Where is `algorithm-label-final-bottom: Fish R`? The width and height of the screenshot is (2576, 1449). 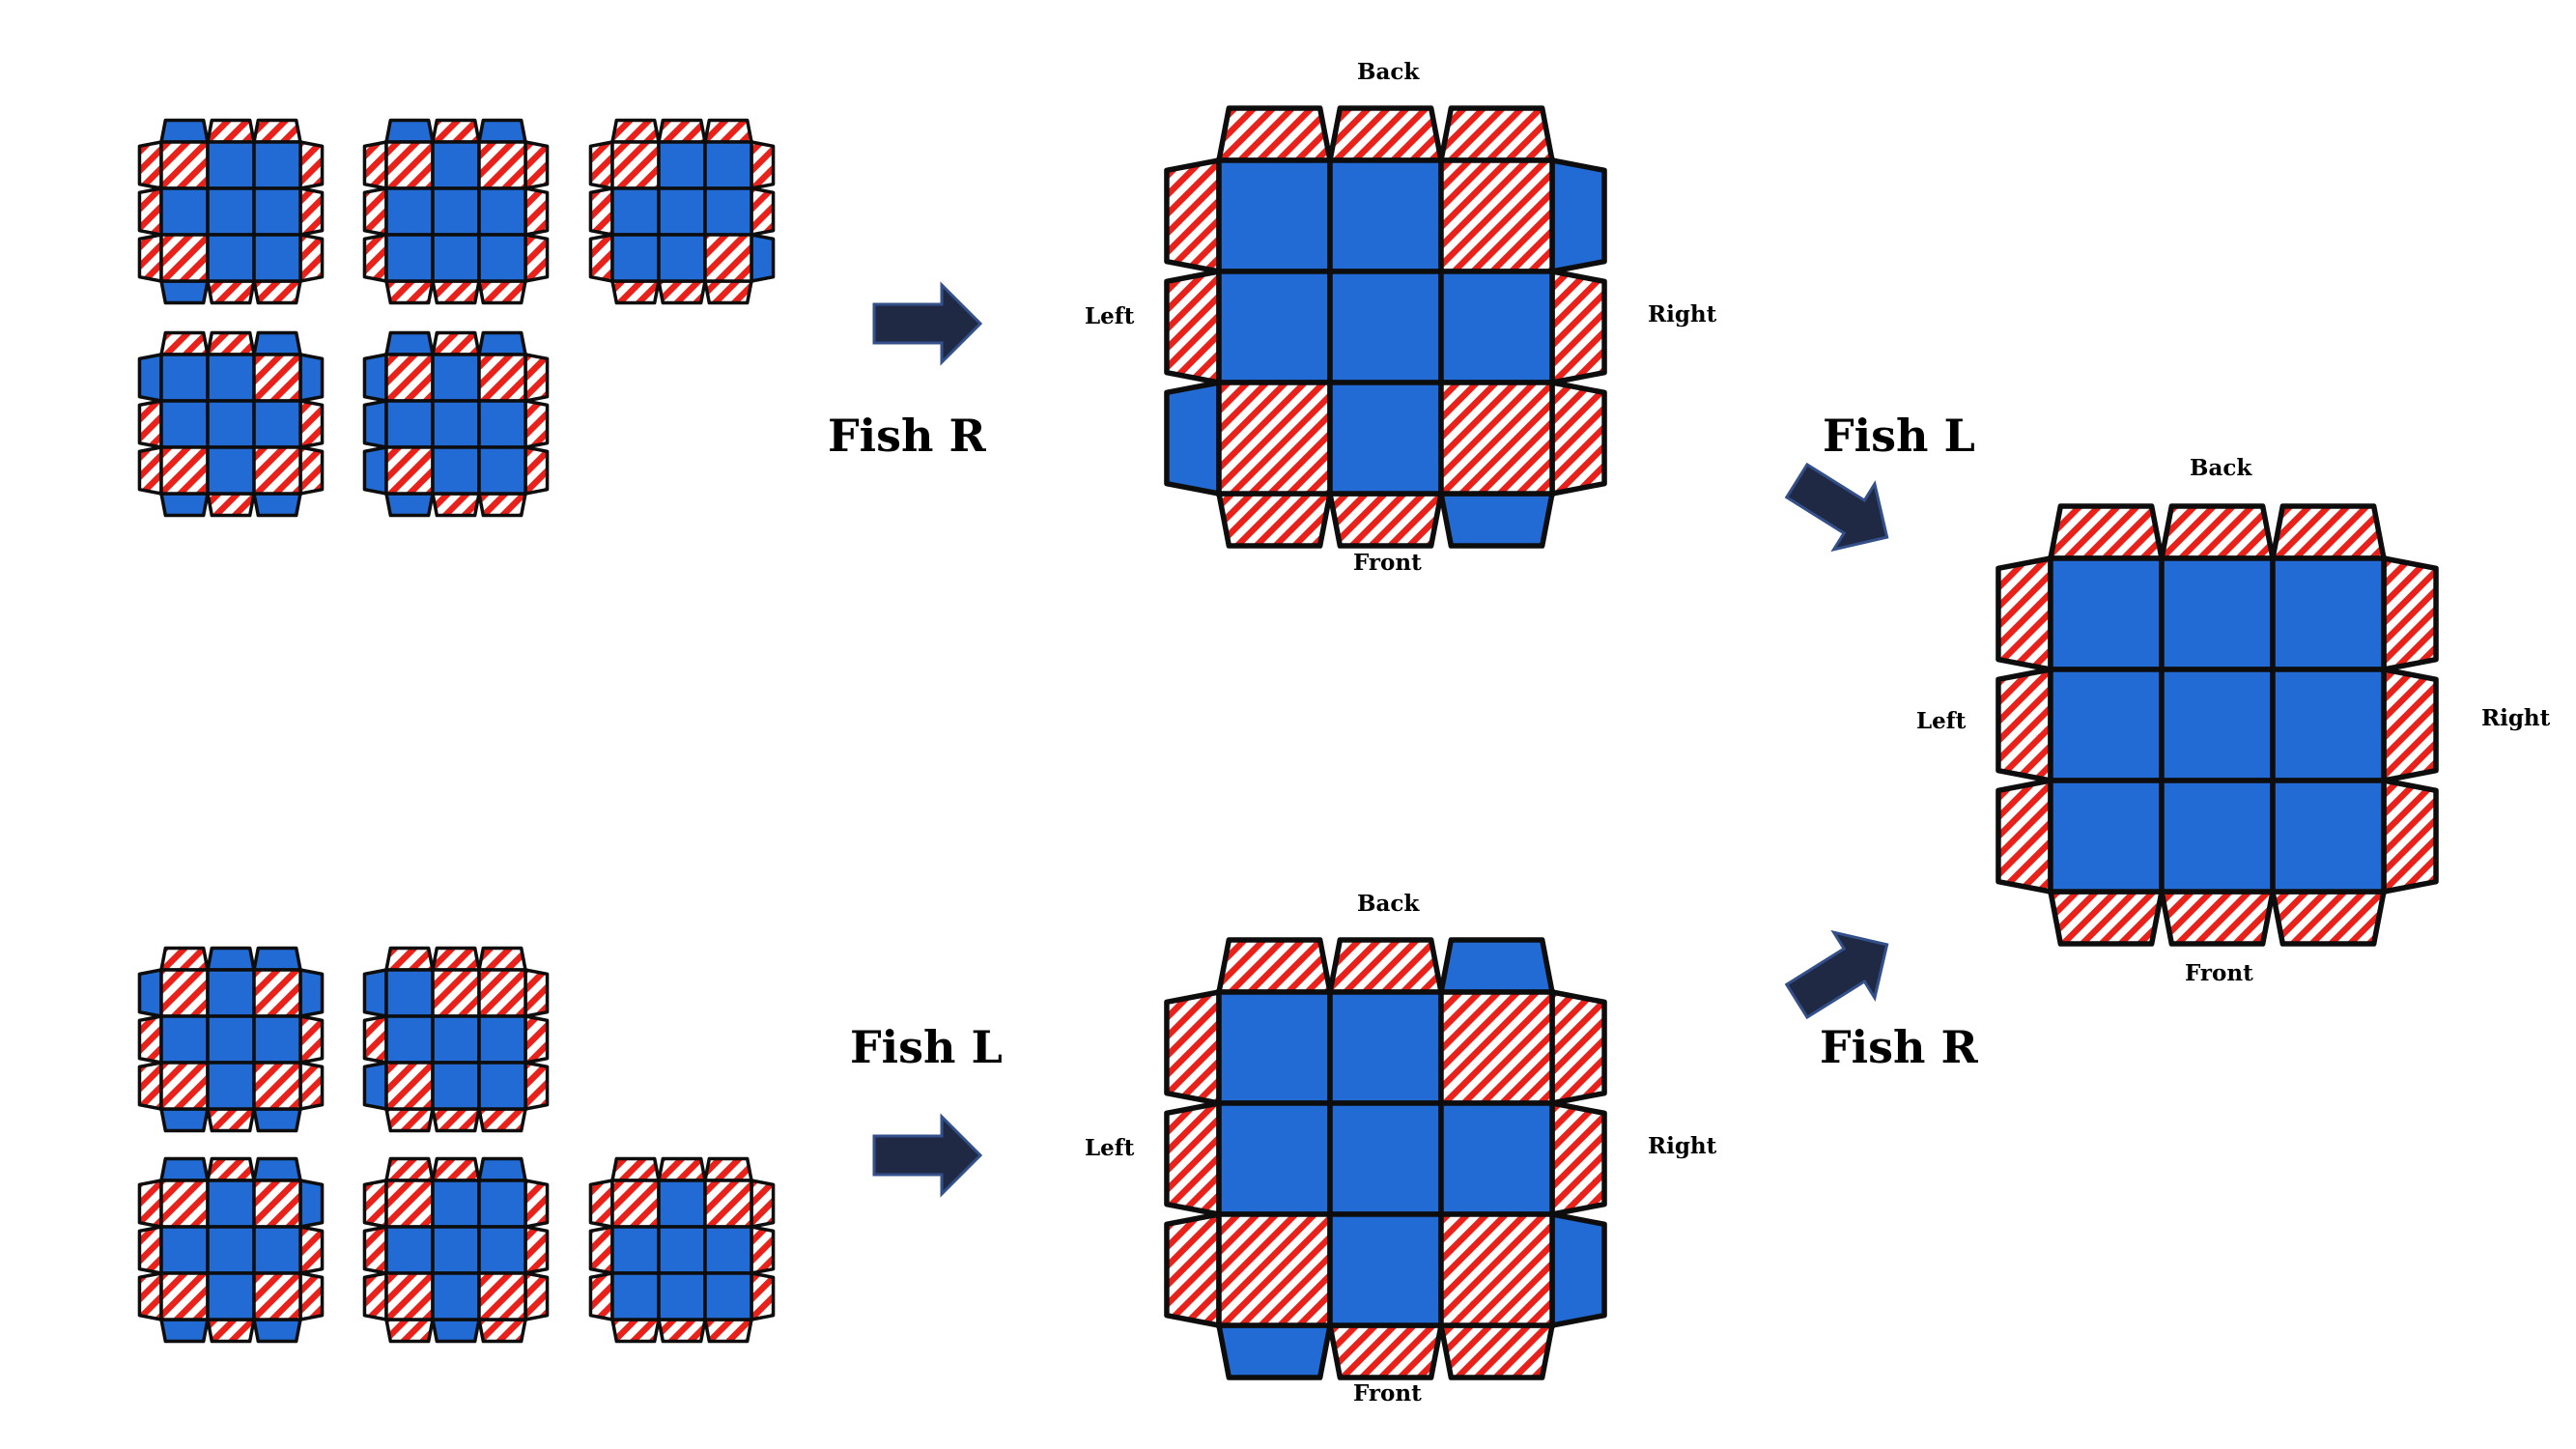
algorithm-label-final-bottom: Fish R is located at coordinates (1899, 1047).